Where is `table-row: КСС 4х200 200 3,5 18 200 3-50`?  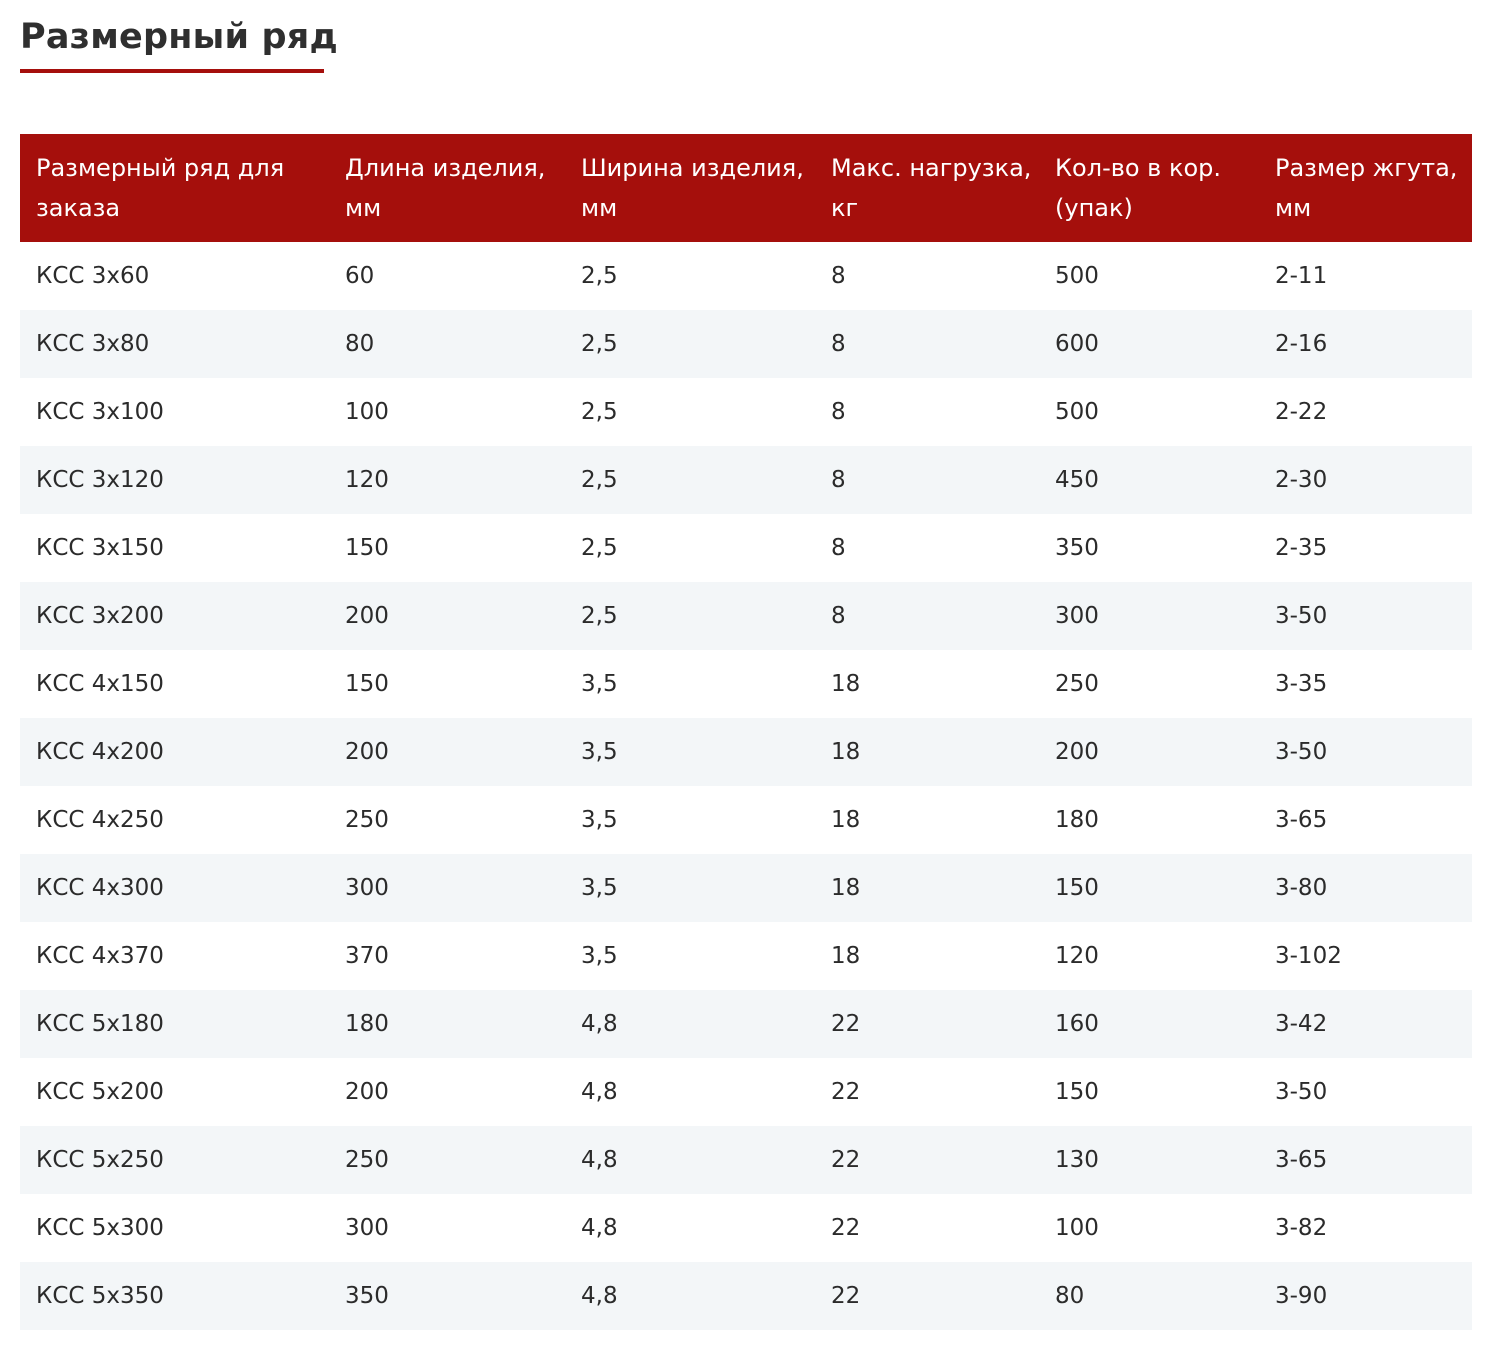
table-row: КСС 4х200 200 3,5 18 200 3-50 is located at coordinates (746, 752).